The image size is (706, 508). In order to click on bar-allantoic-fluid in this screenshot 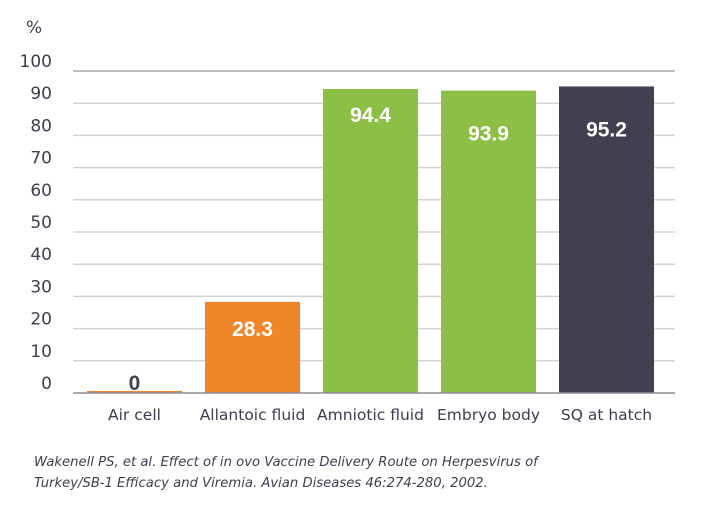, I will do `click(252, 347)`.